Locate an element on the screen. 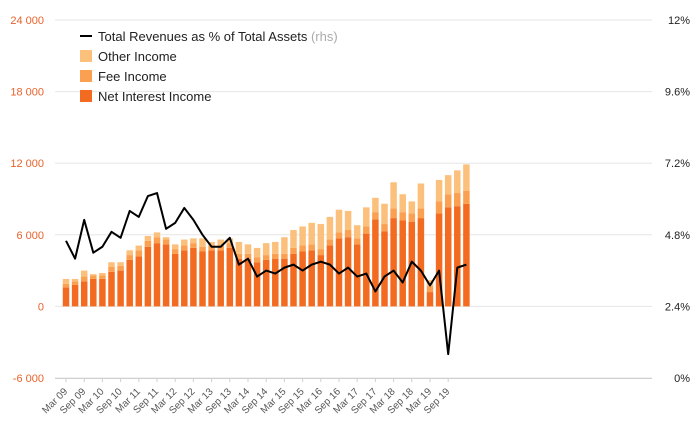 This screenshot has height=433, width=700. y-tick-right: 9.6% is located at coordinates (677, 93).